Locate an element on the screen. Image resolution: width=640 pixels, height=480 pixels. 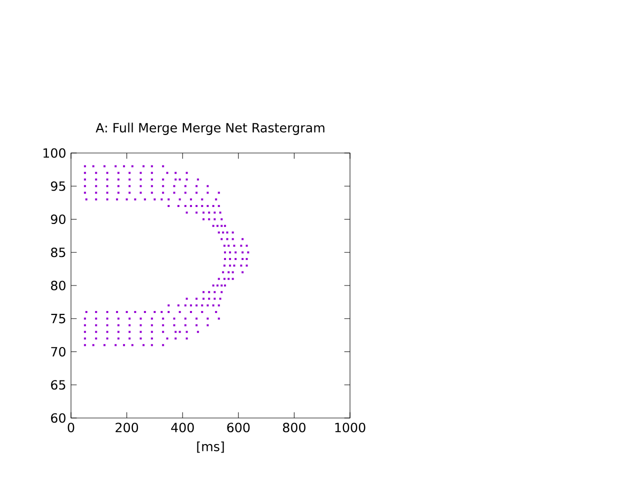
x-tick-label: 1000 is located at coordinates (350, 427).